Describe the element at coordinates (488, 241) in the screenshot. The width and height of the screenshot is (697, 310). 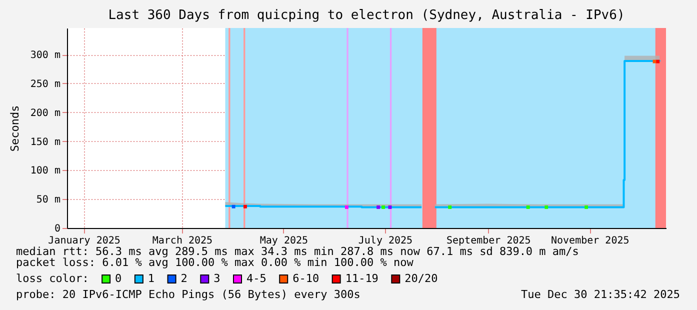
I see `x-tick-label: September 2025` at that location.